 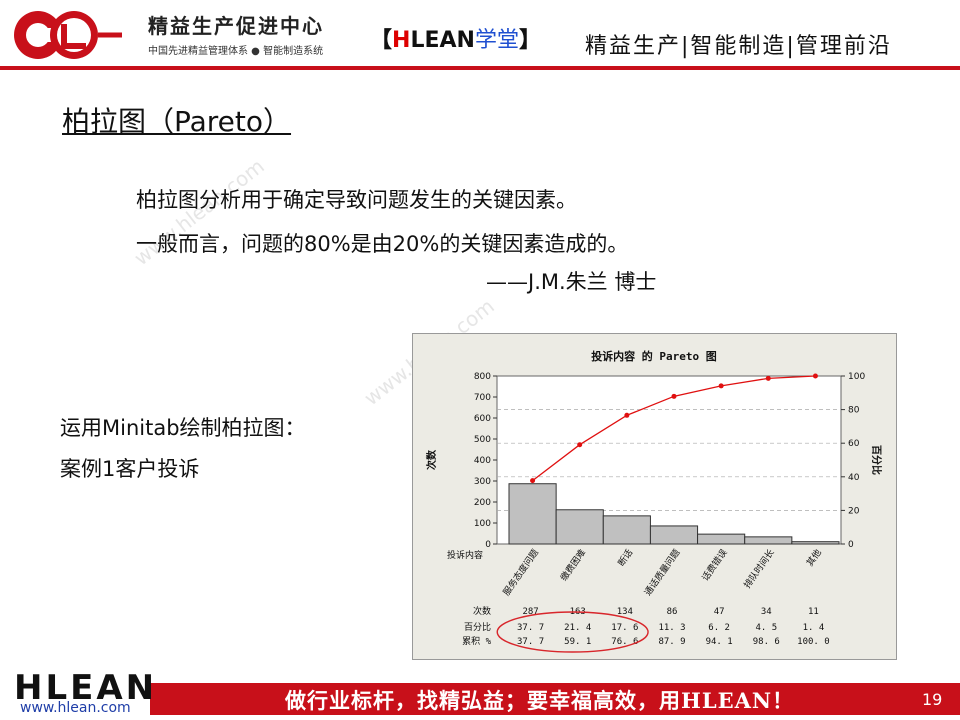 What do you see at coordinates (356, 200) in the screenshot?
I see `quote-line-1: 柏拉图分析用于确定导致问题发生的关键因素。` at bounding box center [356, 200].